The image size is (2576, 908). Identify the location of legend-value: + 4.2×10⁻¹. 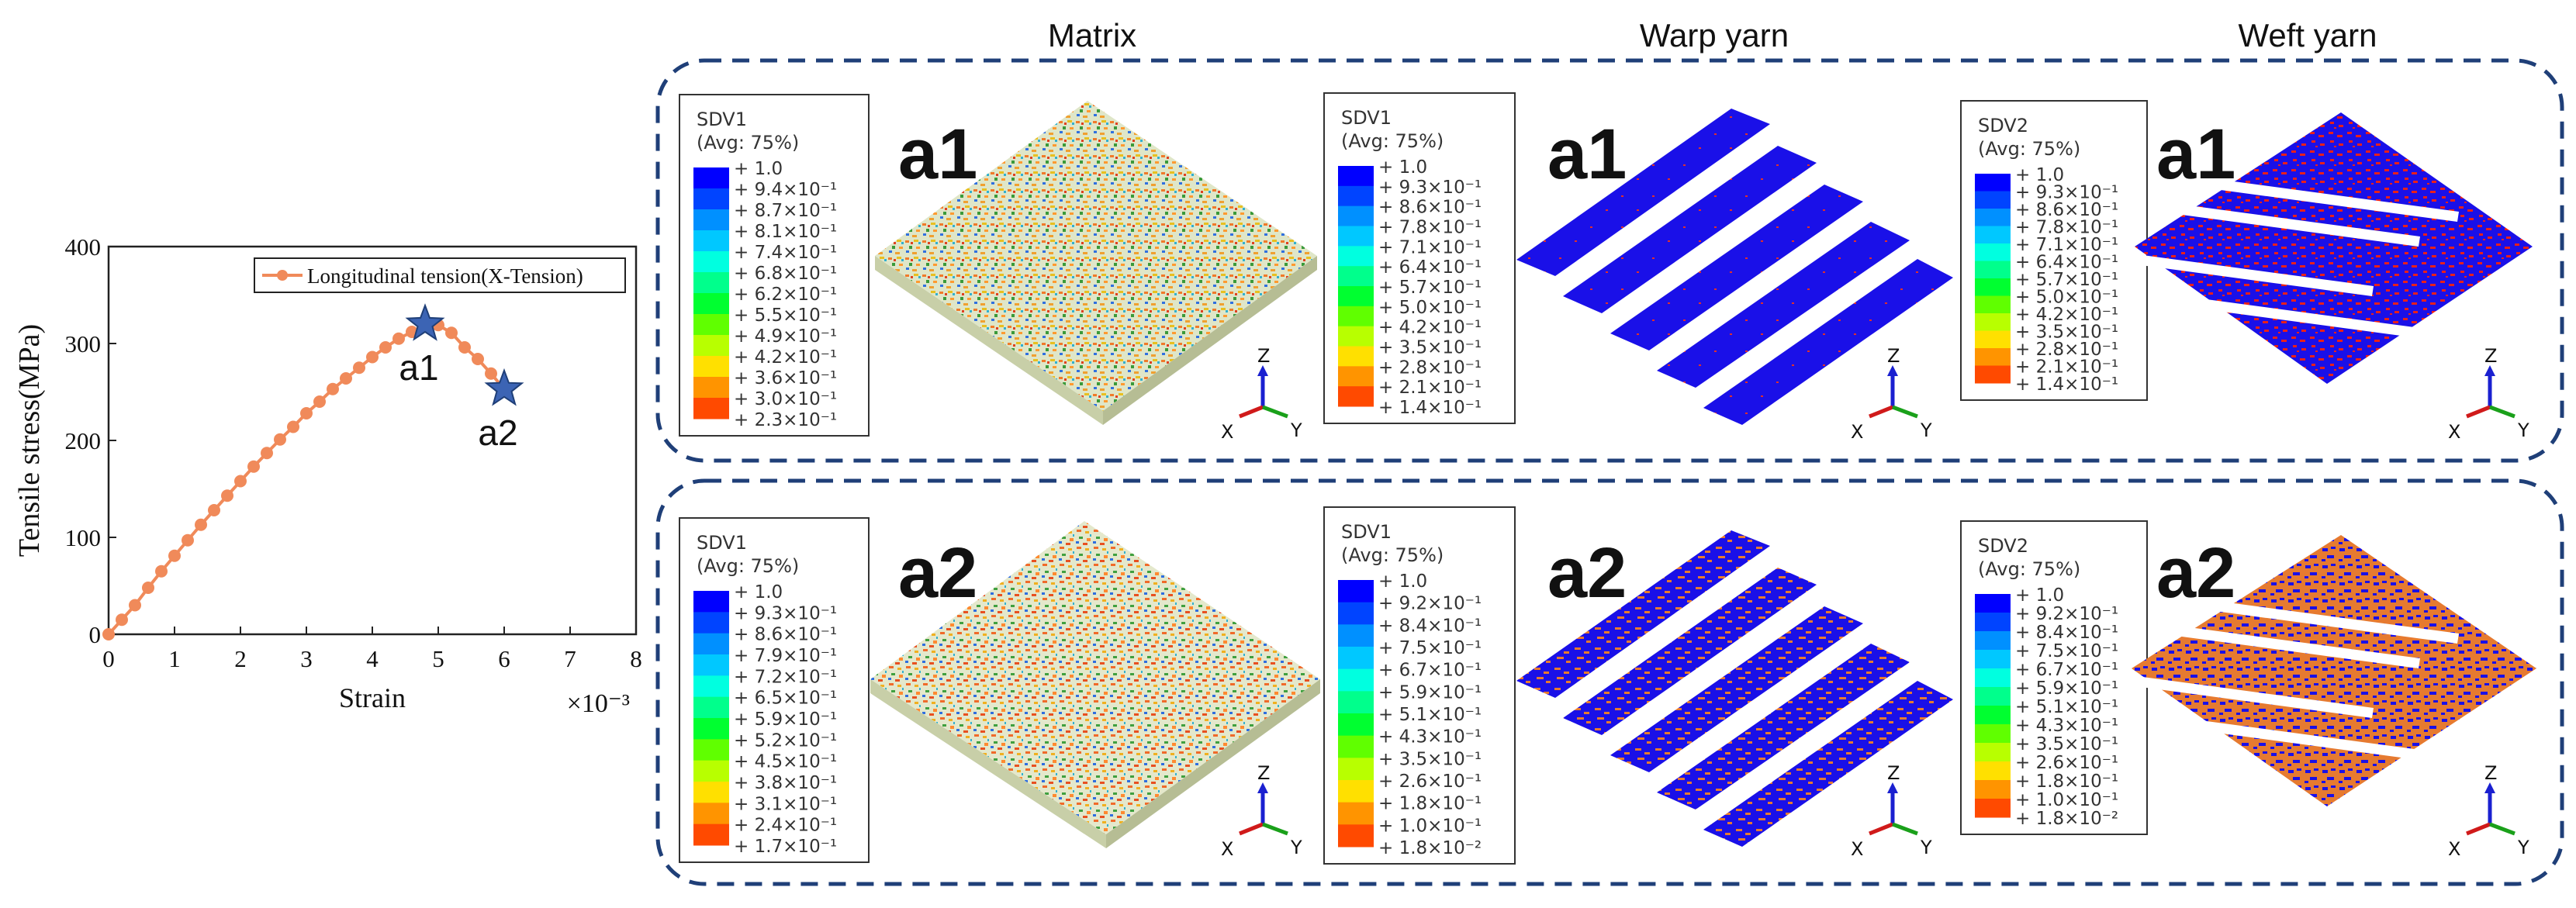
(2066, 315).